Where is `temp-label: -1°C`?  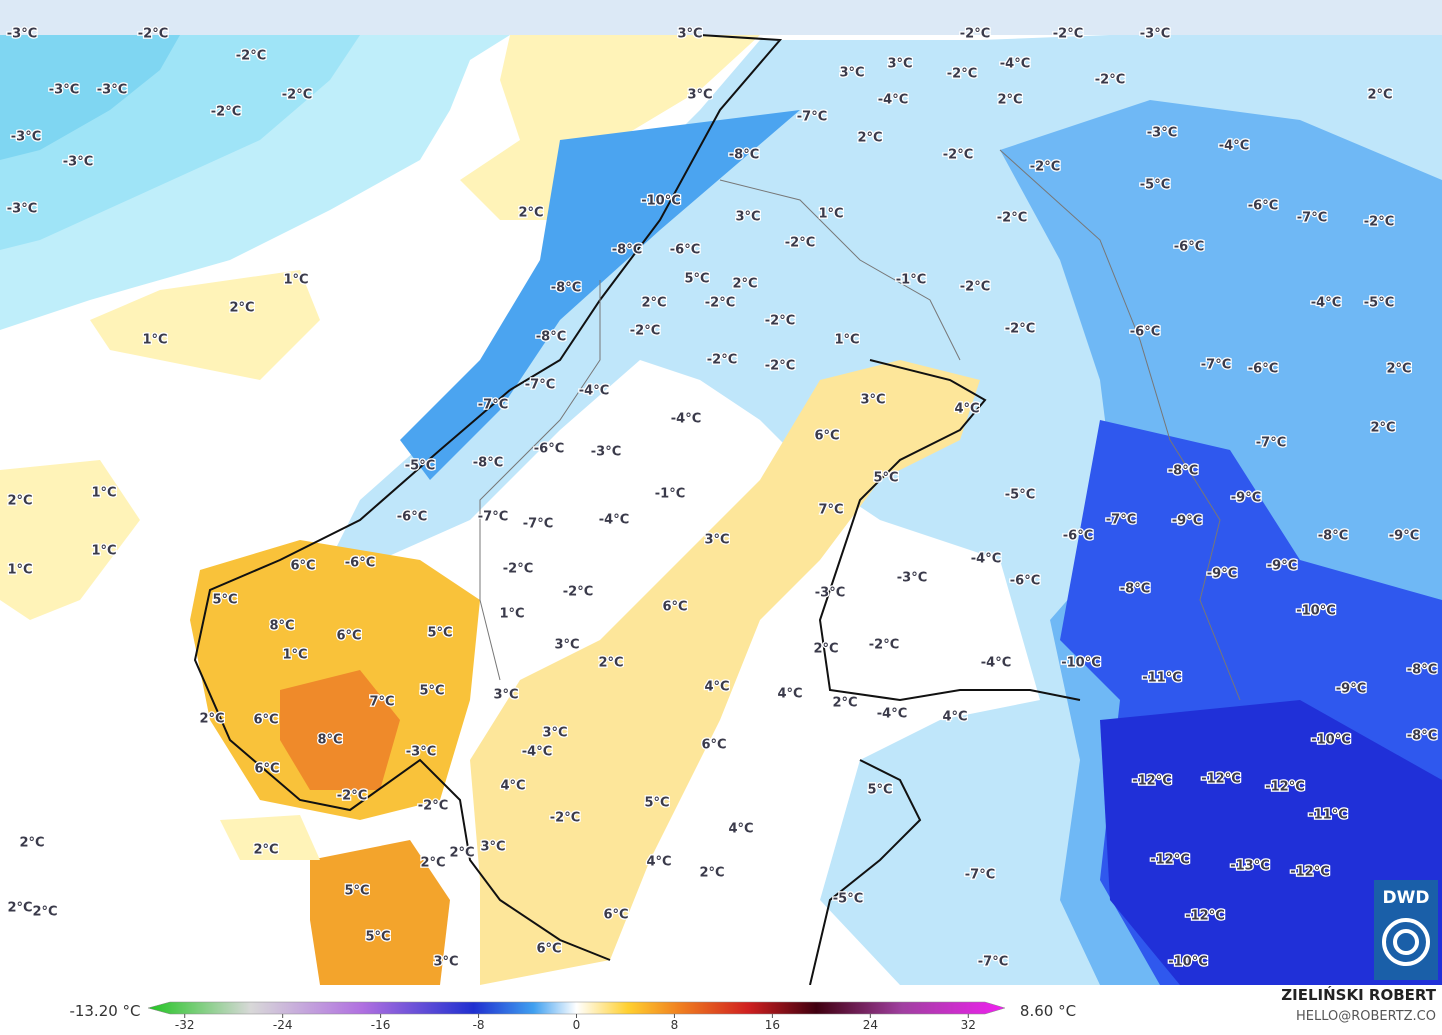
temp-label: -1°C is located at coordinates (670, 494).